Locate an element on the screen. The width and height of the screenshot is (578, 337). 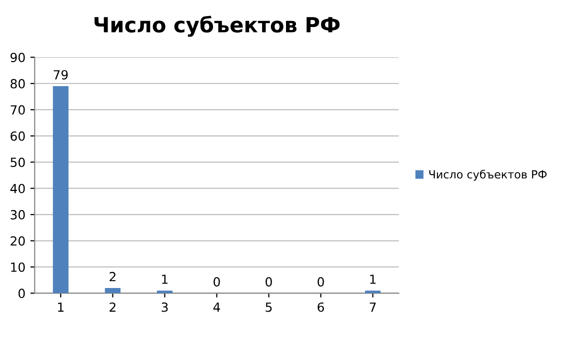
y-tick-label: 80 is located at coordinates (17, 83).